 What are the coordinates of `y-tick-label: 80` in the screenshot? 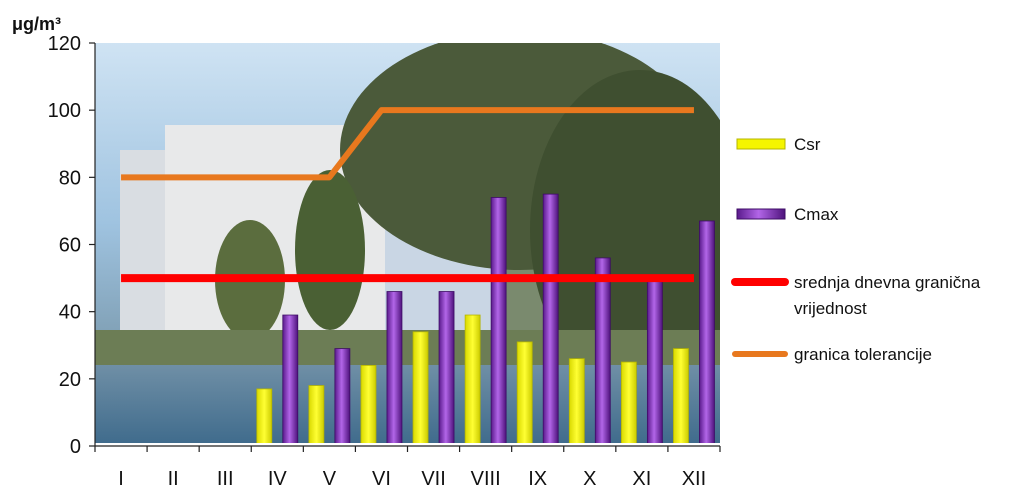 It's located at (70, 178).